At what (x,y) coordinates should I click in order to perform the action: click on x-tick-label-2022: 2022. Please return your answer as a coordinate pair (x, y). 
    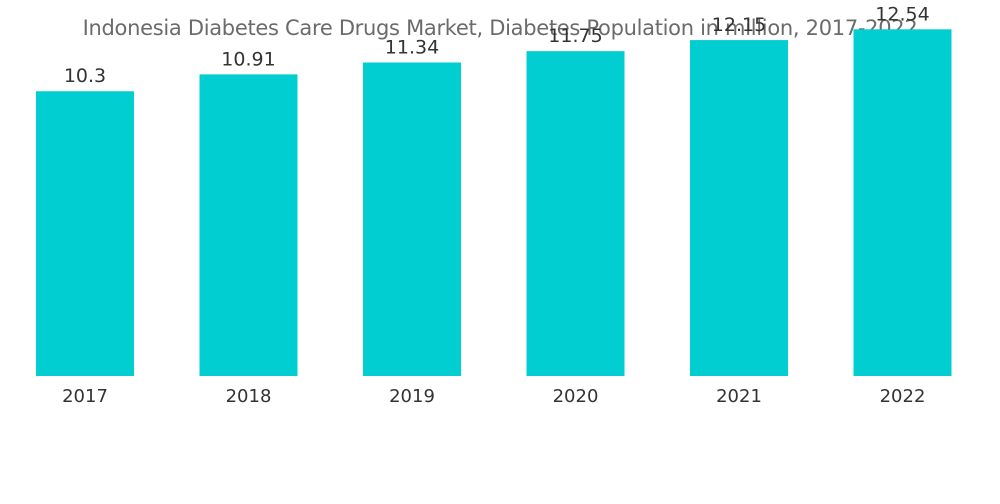
    Looking at the image, I should click on (903, 396).